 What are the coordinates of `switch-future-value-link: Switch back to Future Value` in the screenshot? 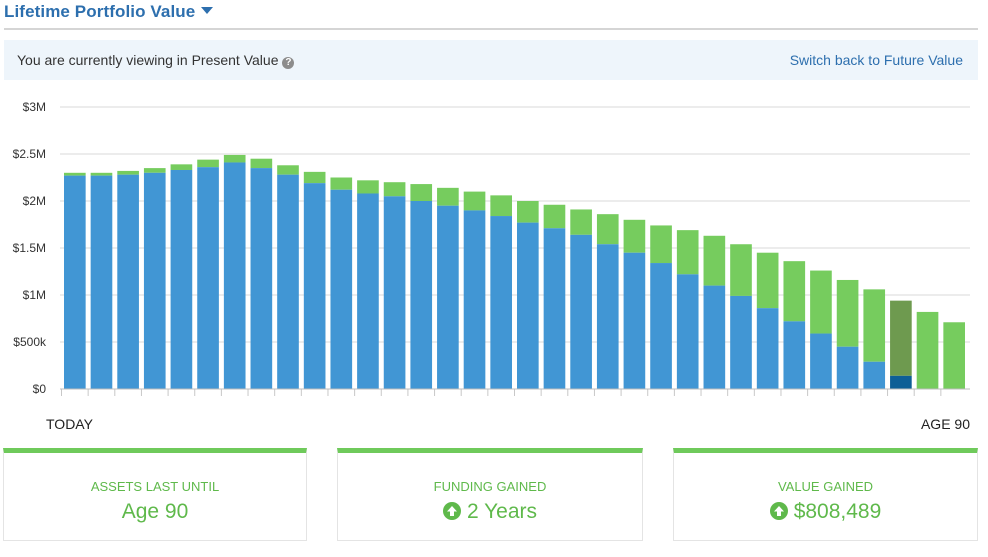 It's located at (876, 60).